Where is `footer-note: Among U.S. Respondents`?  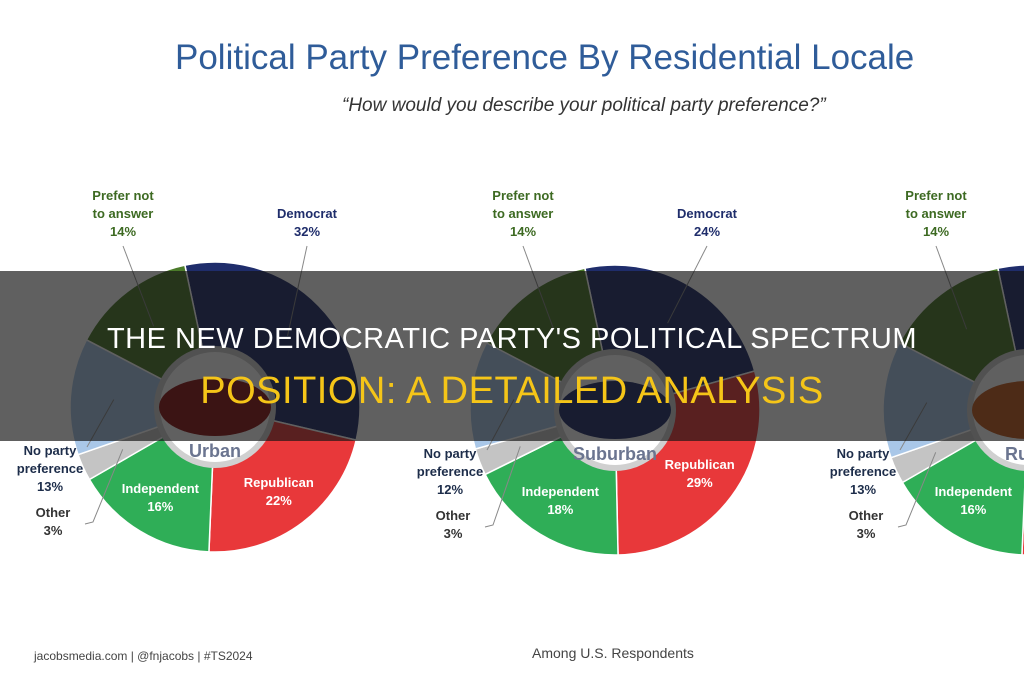
footer-note: Among U.S. Respondents is located at coordinates (613, 653).